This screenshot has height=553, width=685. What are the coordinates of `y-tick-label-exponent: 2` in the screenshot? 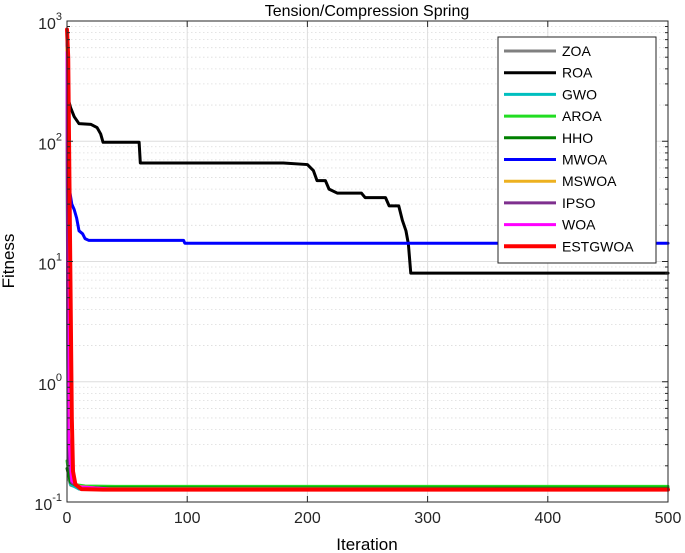 It's located at (59, 137).